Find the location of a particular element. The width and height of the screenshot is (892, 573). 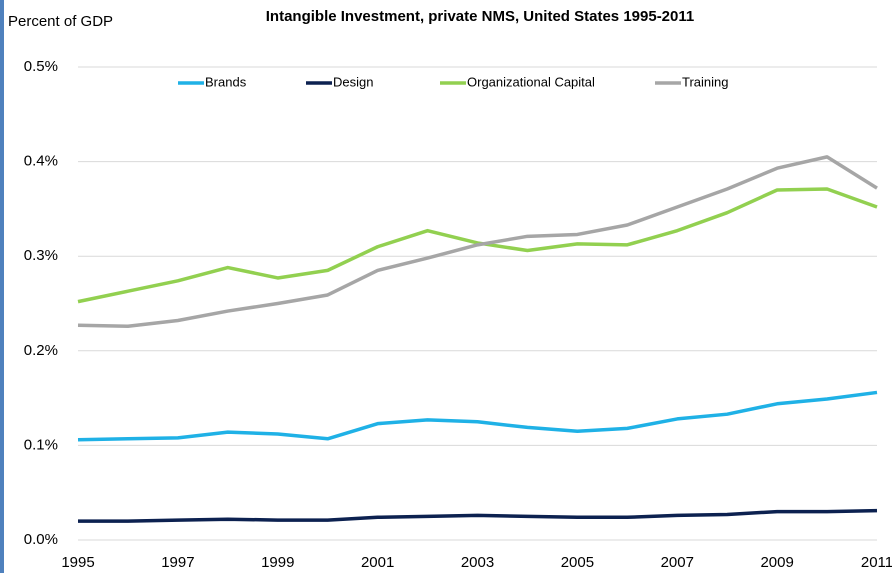

legend-label: Organizational Capital is located at coordinates (531, 81).